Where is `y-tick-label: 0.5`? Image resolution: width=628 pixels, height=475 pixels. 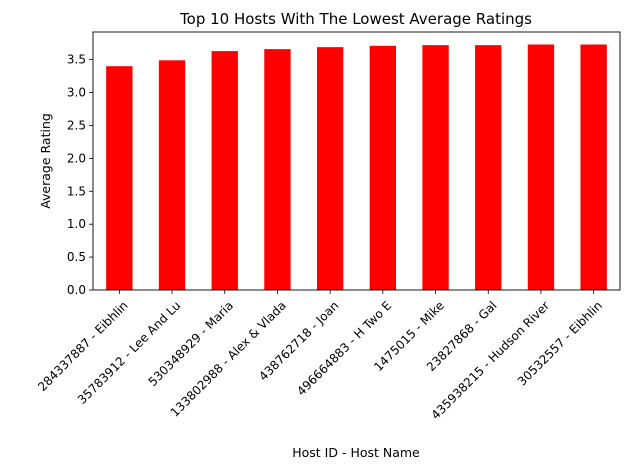 y-tick-label: 0.5 is located at coordinates (76, 257).